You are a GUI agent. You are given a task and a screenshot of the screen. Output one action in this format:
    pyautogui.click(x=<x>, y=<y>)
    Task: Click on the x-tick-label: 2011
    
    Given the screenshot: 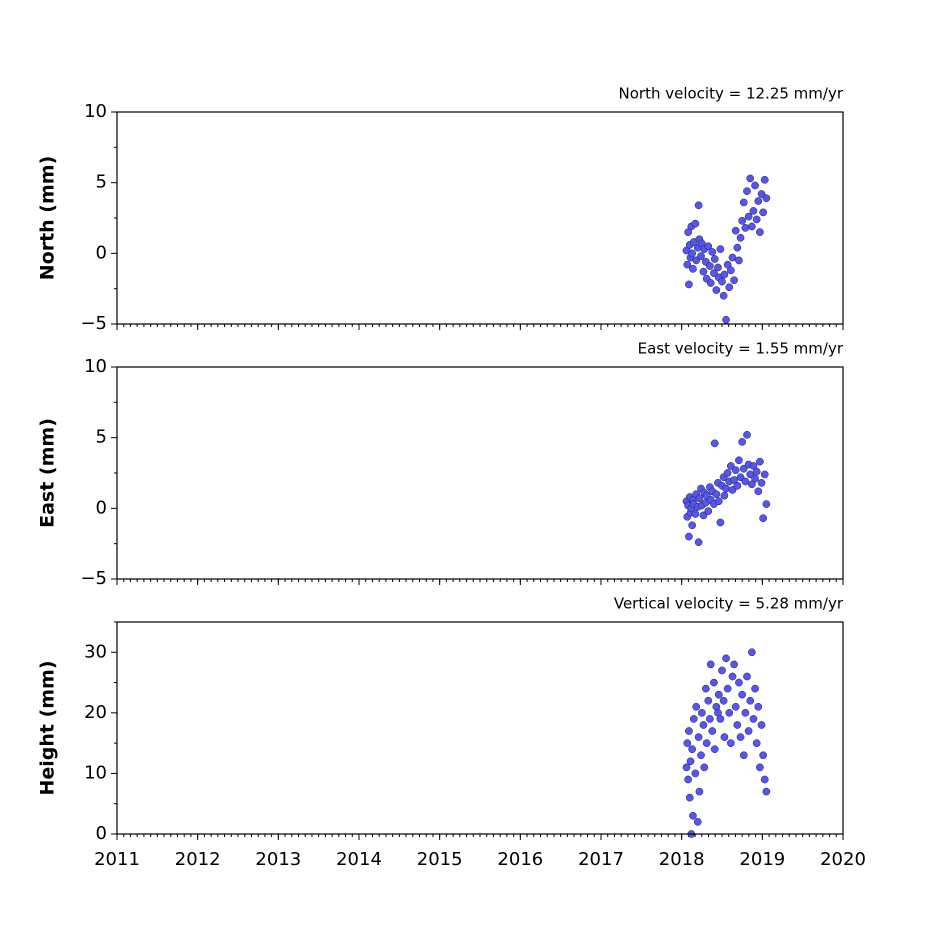 What is the action you would take?
    pyautogui.click(x=117, y=859)
    